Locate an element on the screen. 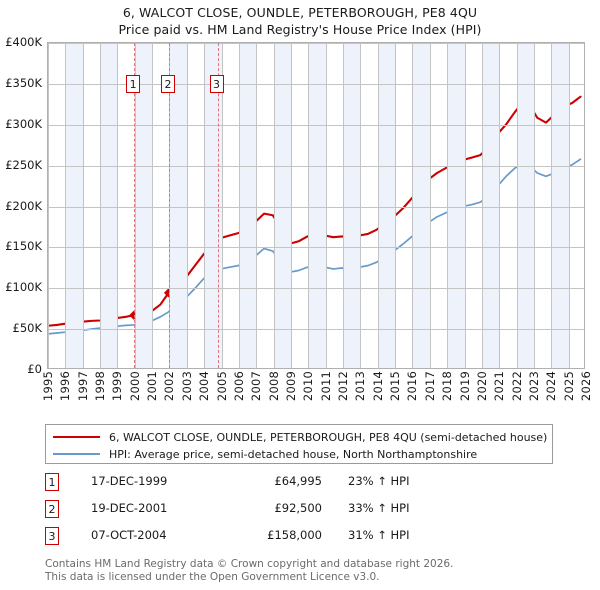 Image resolution: width=600 pixels, height=590 pixels. y-axis-tick-label: £150K is located at coordinates (23, 246).